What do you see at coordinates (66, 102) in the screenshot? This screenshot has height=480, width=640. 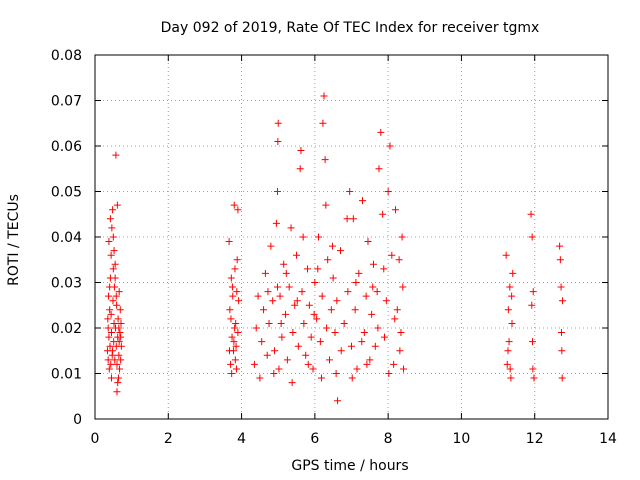 I see `y-tick-label: 0.07` at bounding box center [66, 102].